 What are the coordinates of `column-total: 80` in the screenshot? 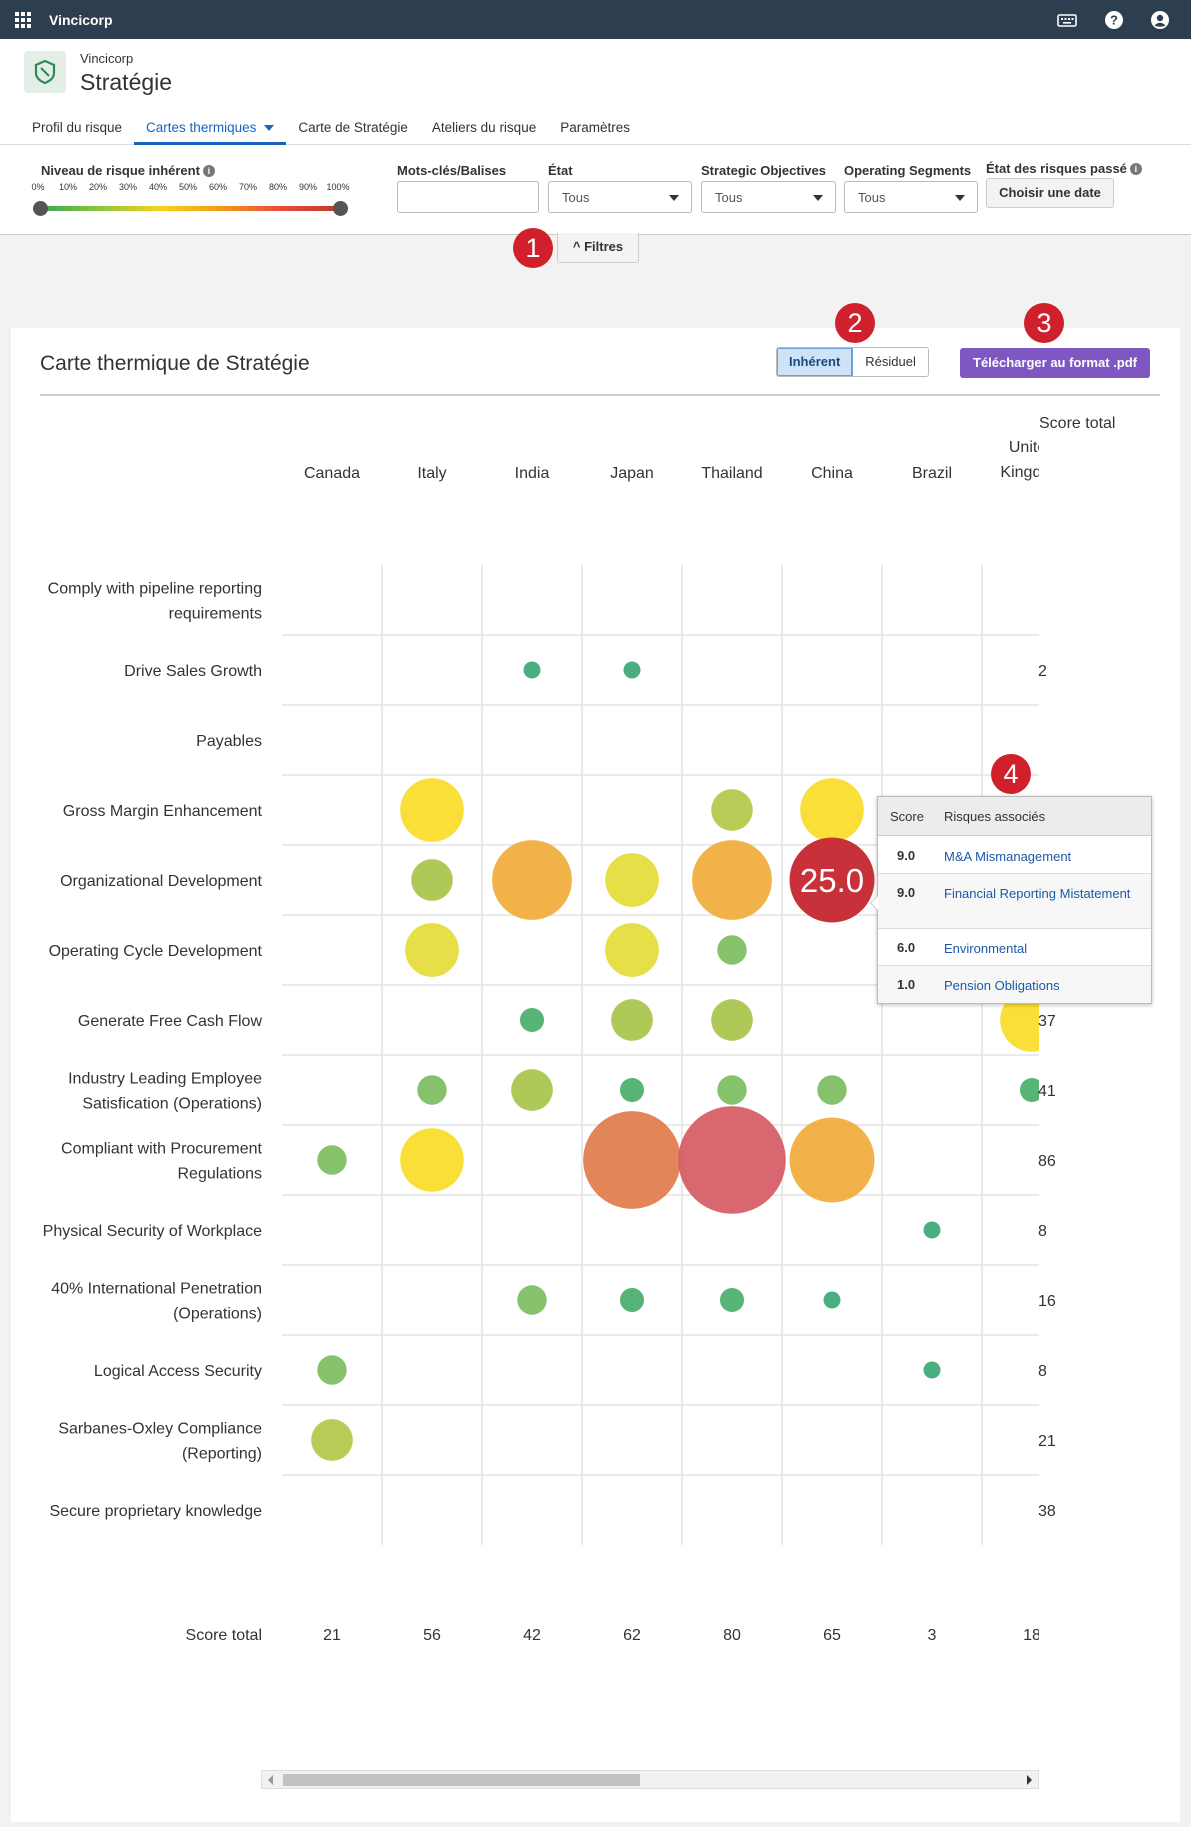 It's located at (732, 1635).